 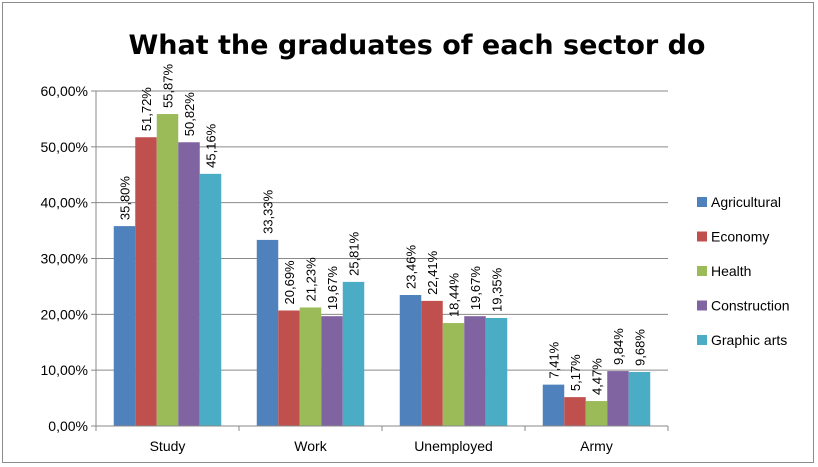 I want to click on category-label: Study, so click(x=168, y=446).